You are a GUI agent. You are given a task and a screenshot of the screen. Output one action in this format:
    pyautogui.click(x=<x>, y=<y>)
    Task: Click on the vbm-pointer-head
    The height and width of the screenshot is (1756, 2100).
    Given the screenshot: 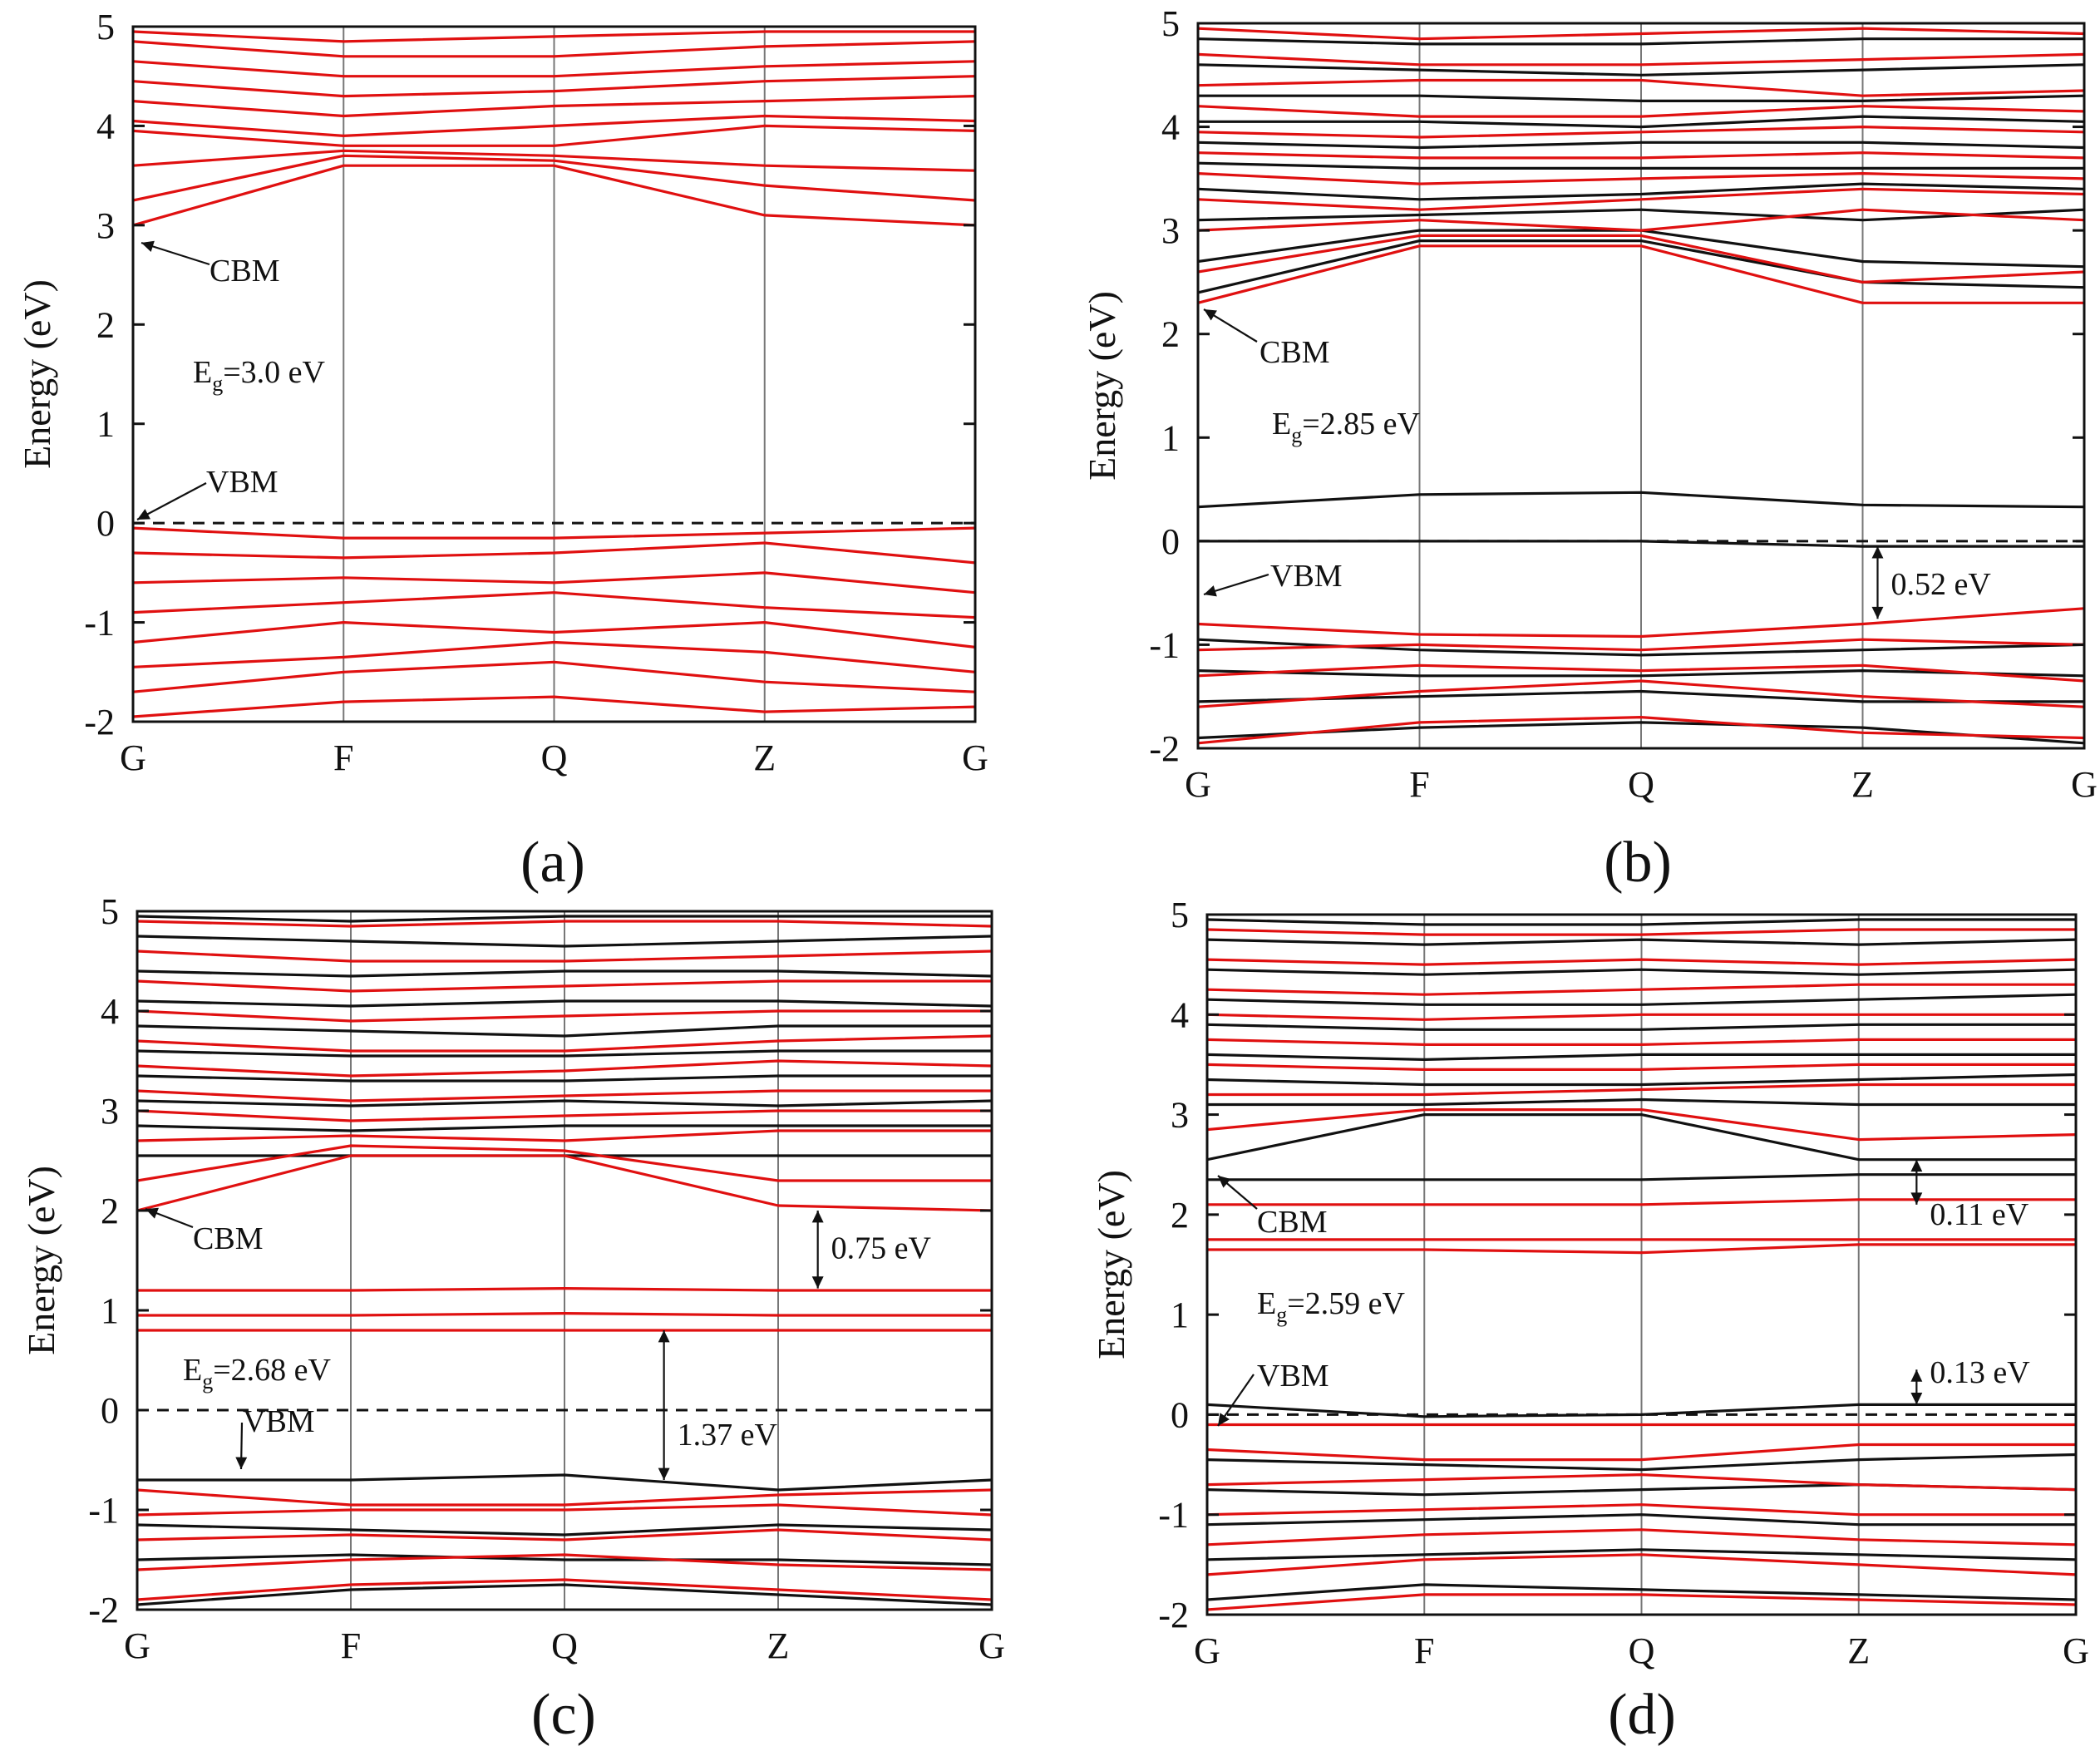 What is the action you would take?
    pyautogui.click(x=1210, y=591)
    